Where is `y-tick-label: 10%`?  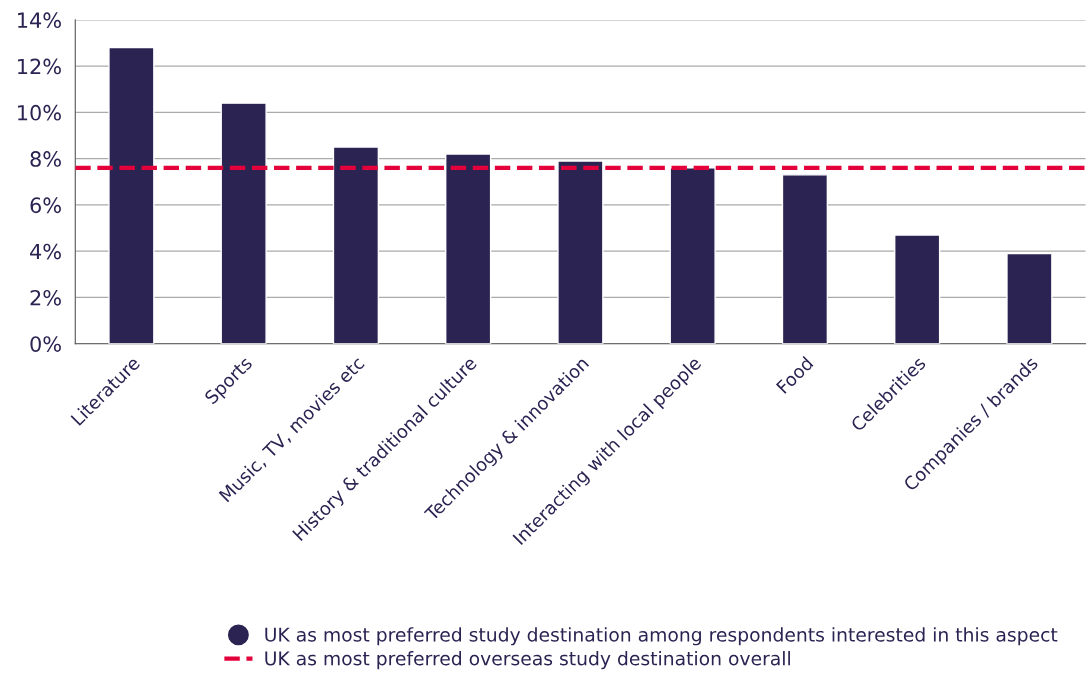 y-tick-label: 10% is located at coordinates (39, 112).